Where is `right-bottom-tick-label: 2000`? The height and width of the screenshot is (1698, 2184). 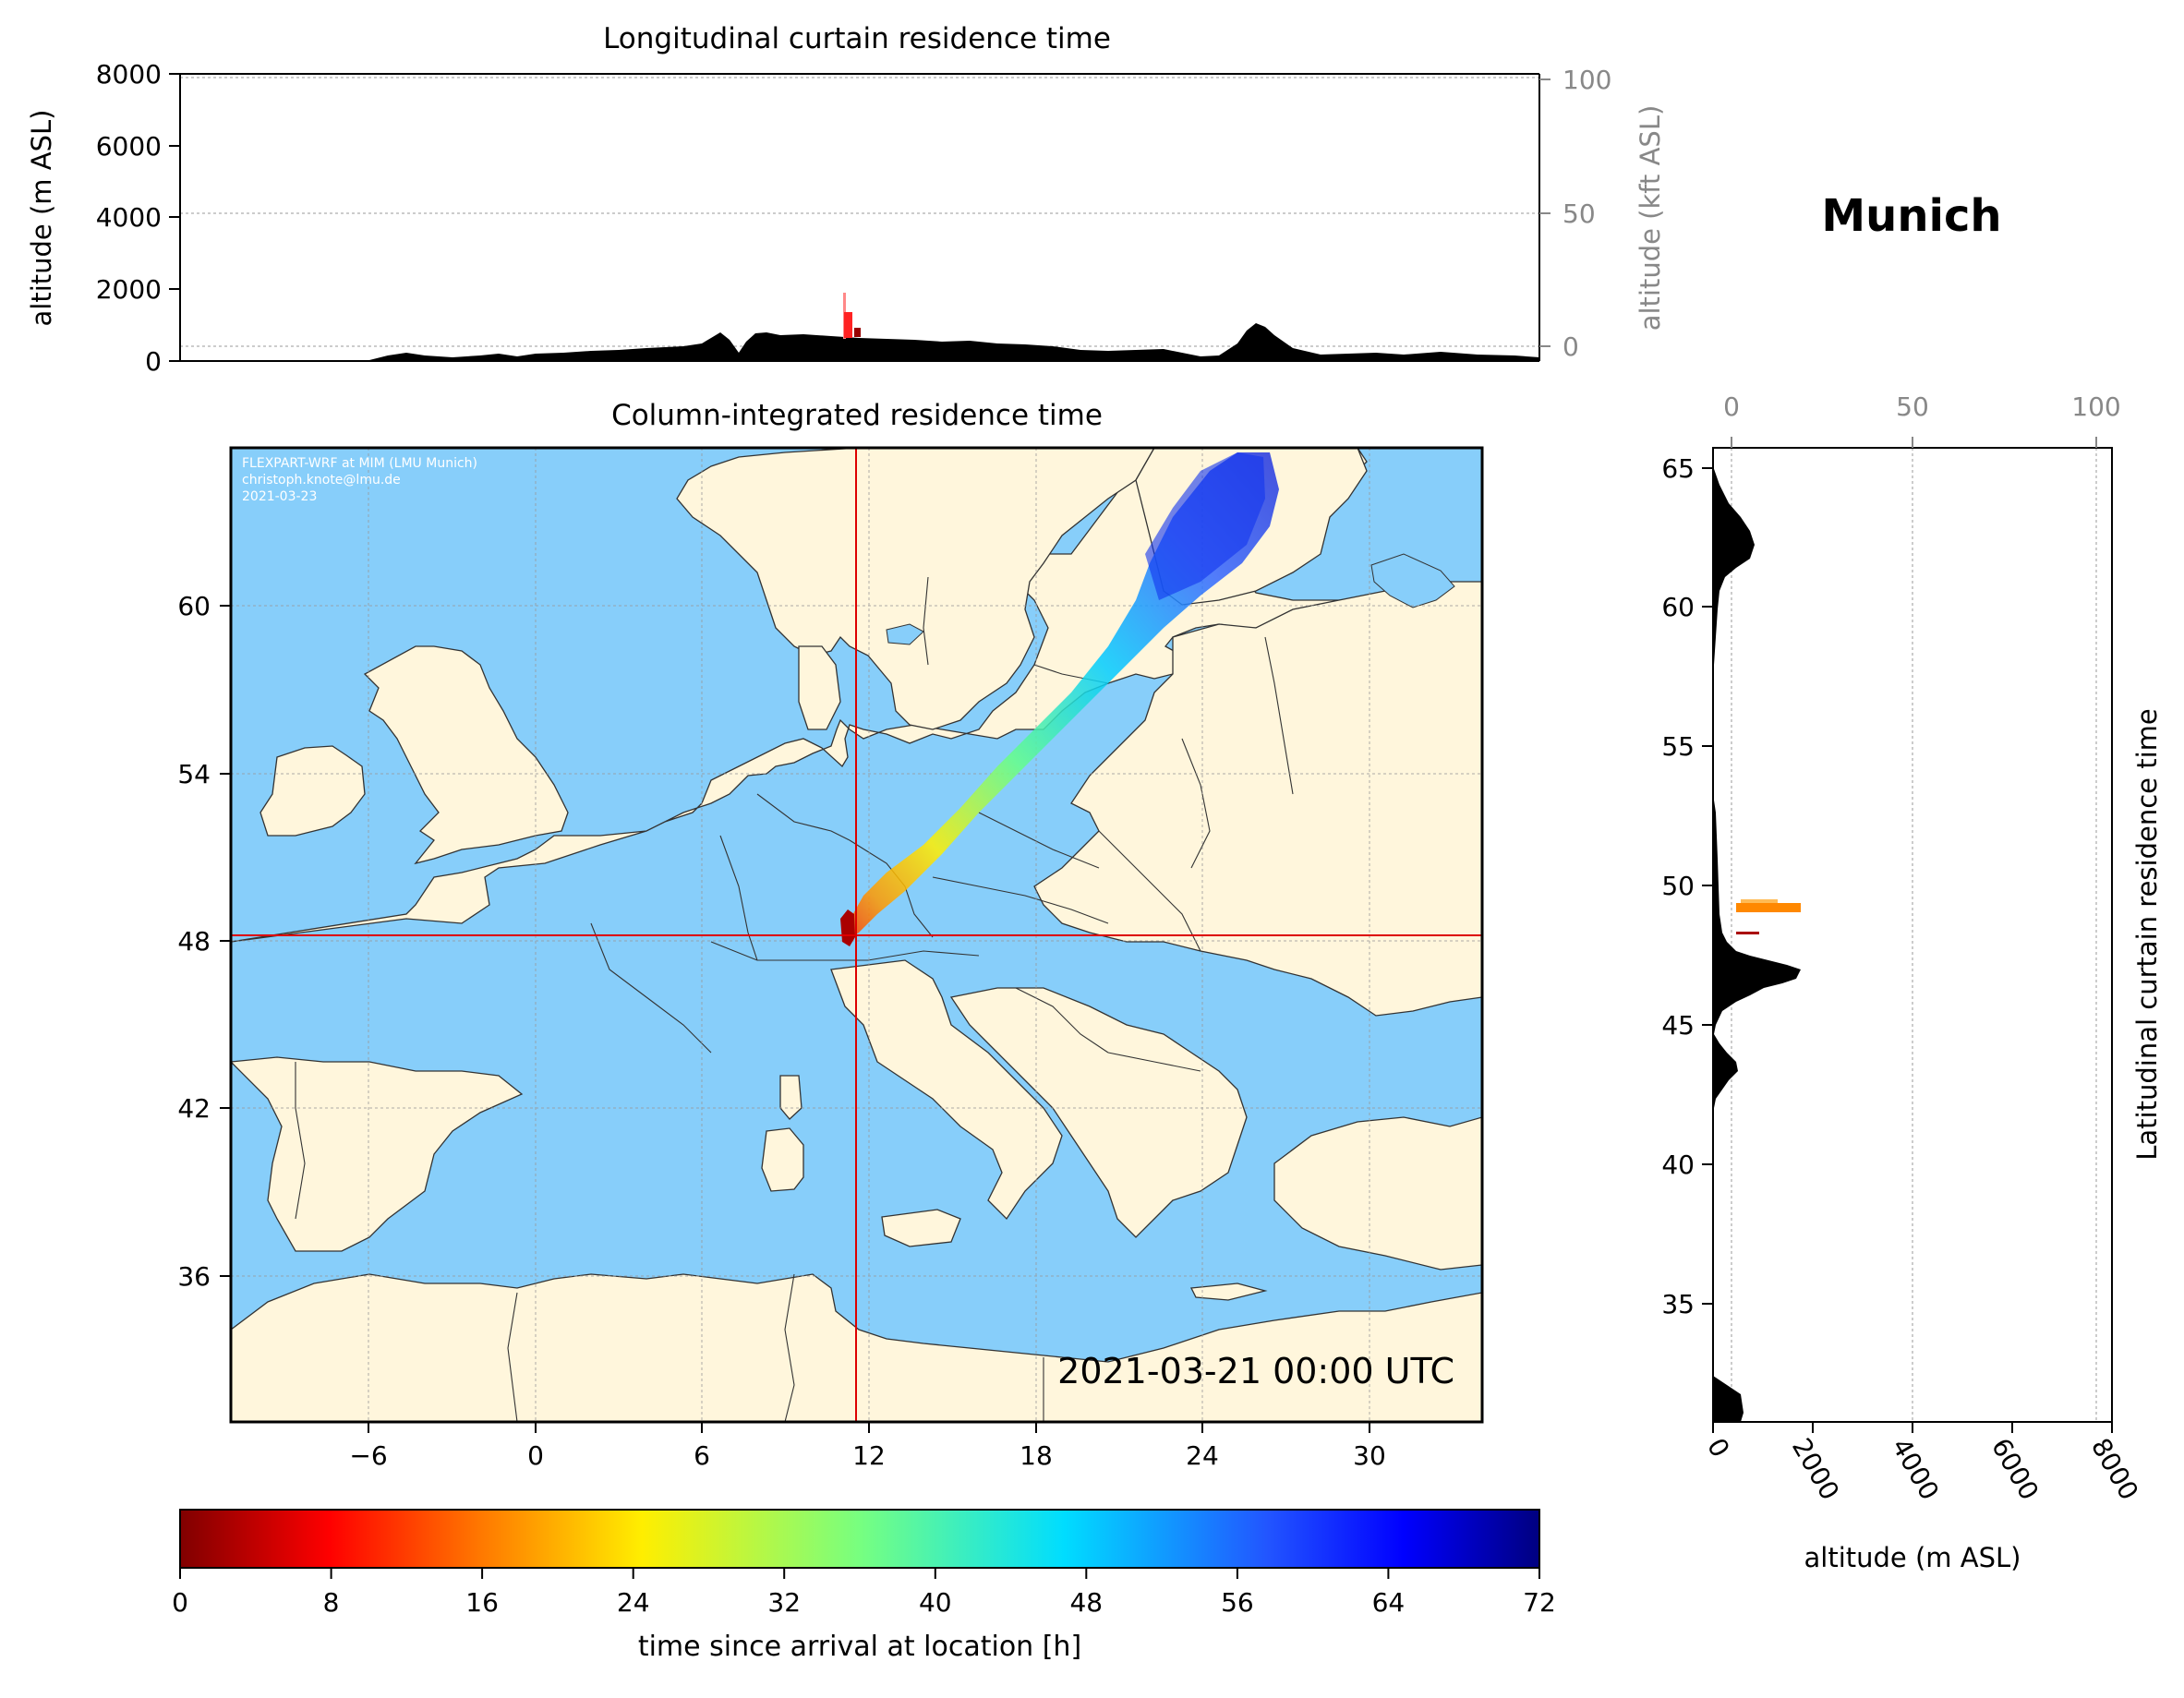 right-bottom-tick-label: 2000 is located at coordinates (1815, 1469).